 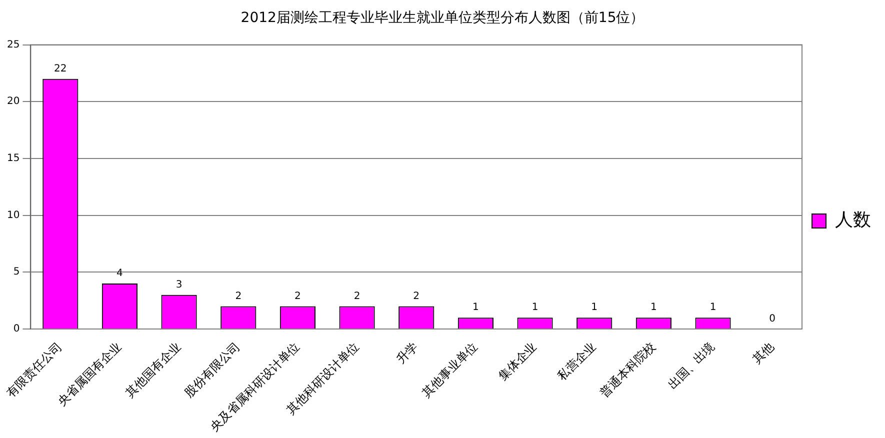 What do you see at coordinates (60, 68) in the screenshot?
I see `data-label: 22` at bounding box center [60, 68].